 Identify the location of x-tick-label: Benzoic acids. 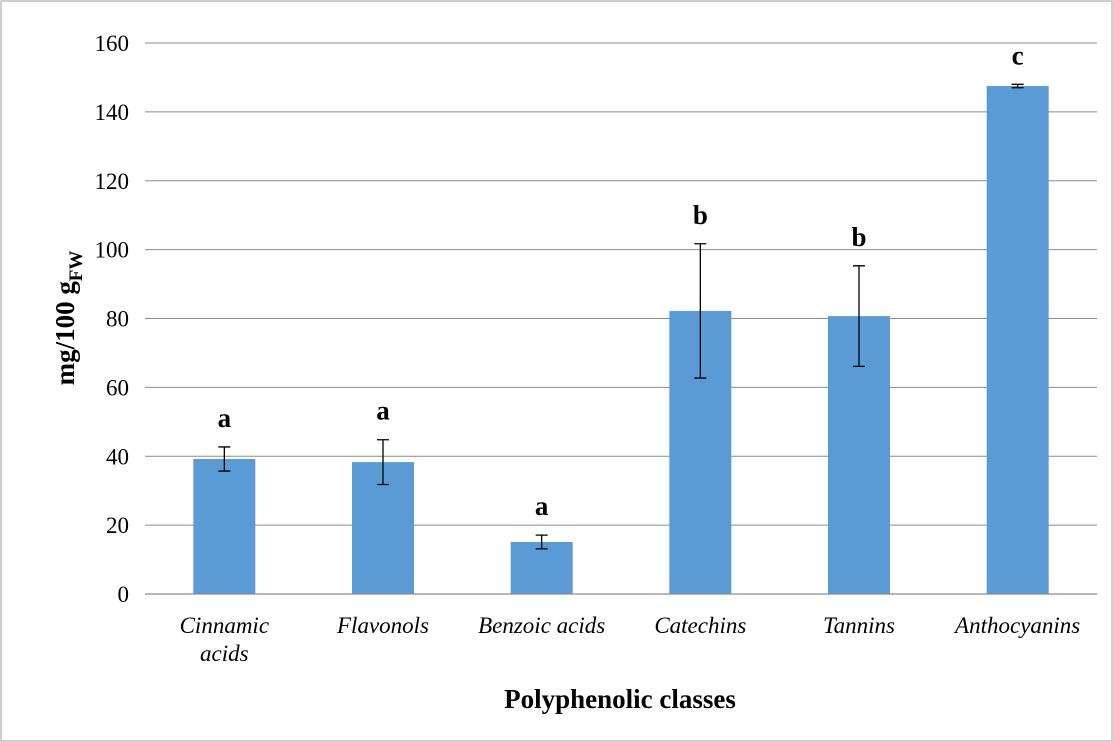
(542, 625).